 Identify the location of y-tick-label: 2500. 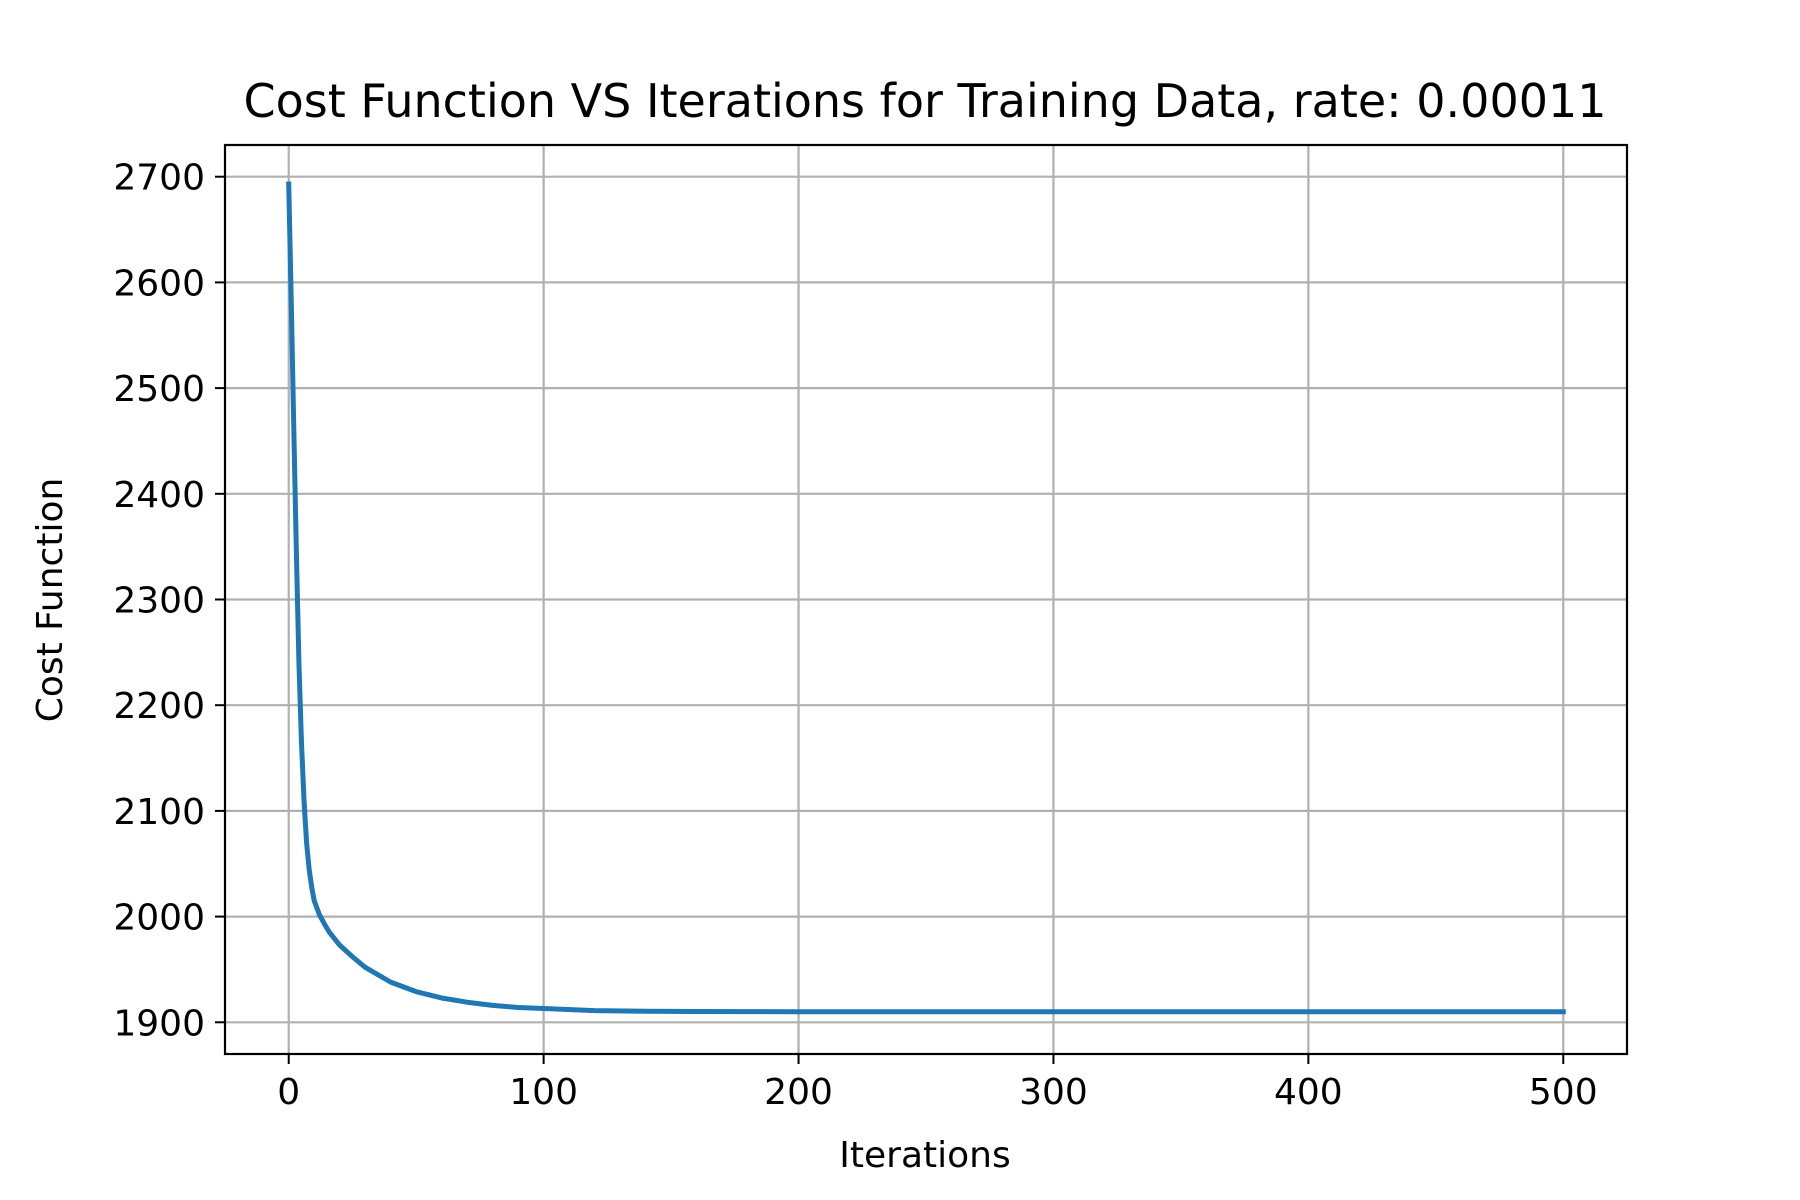
(159, 389).